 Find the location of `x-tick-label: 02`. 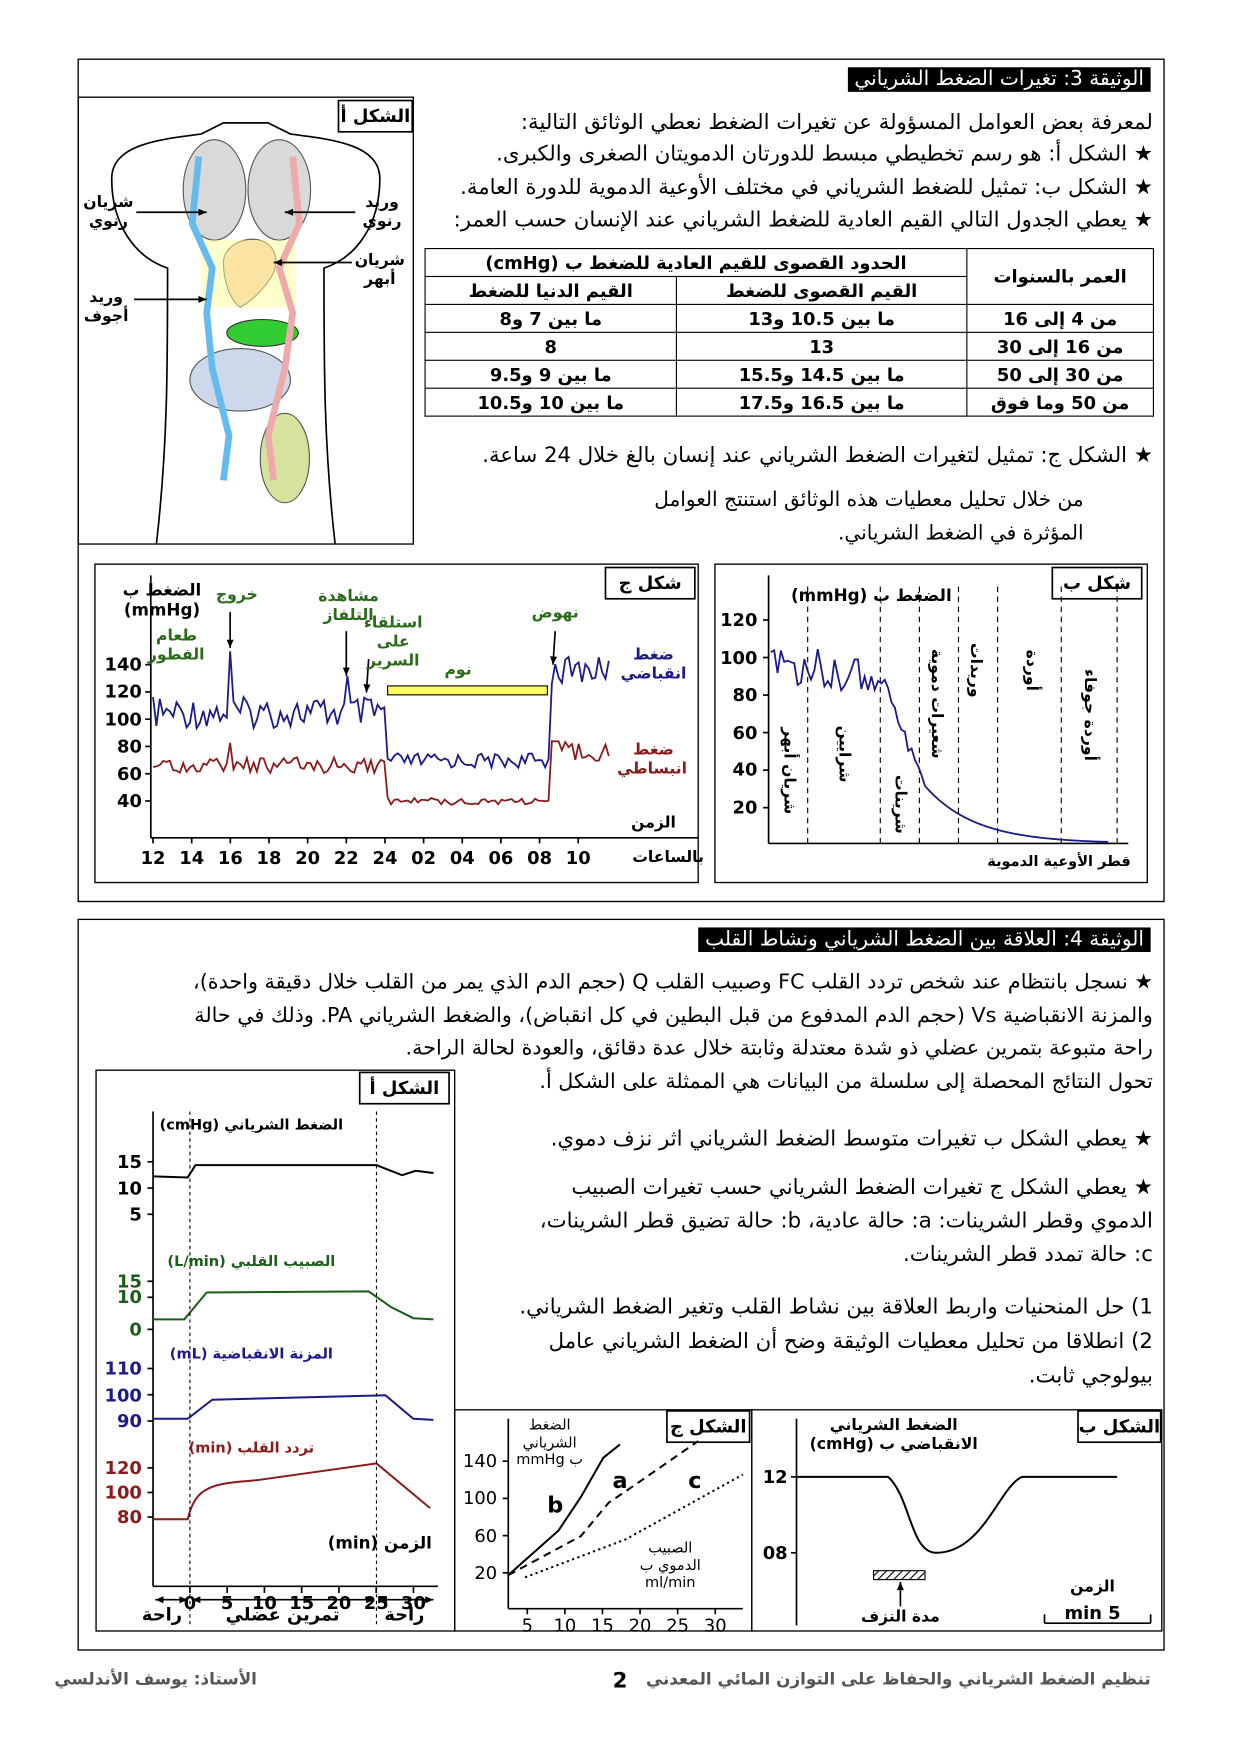

x-tick-label: 02 is located at coordinates (424, 858).